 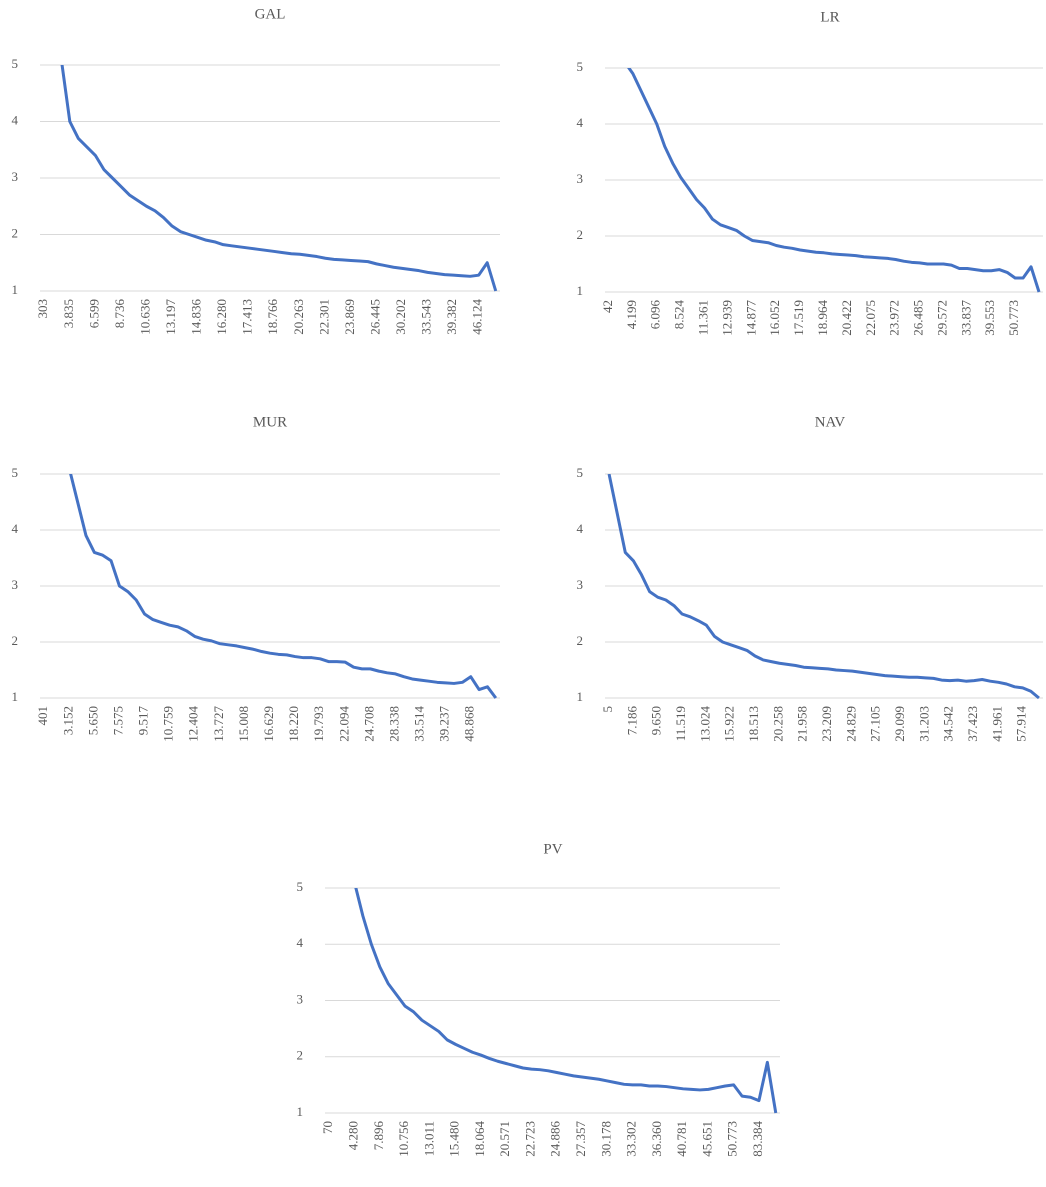 I want to click on x-tick-label: 401, so click(x=42, y=716).